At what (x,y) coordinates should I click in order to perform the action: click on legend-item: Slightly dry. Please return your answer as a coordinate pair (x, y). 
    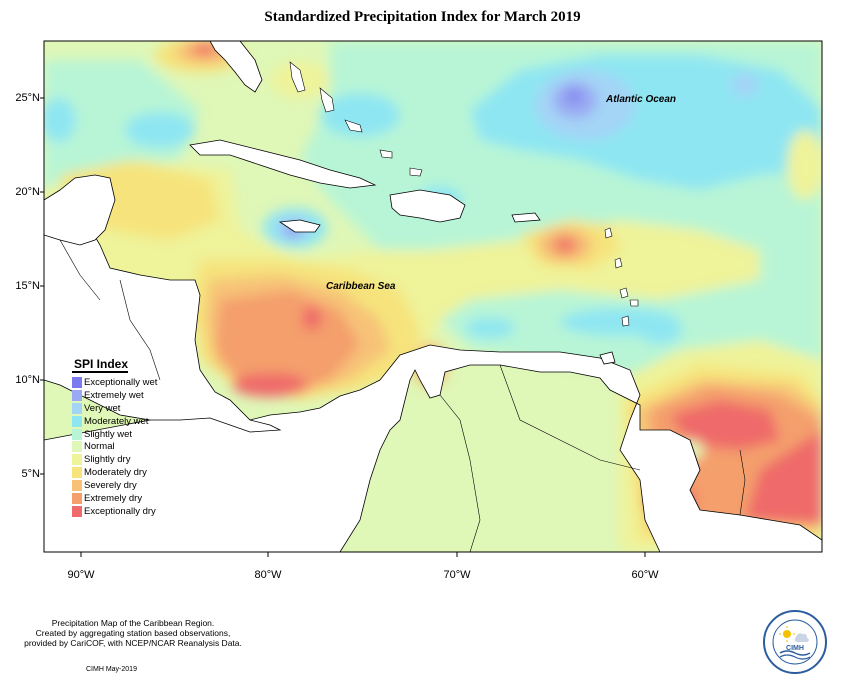
    Looking at the image, I should click on (132, 459).